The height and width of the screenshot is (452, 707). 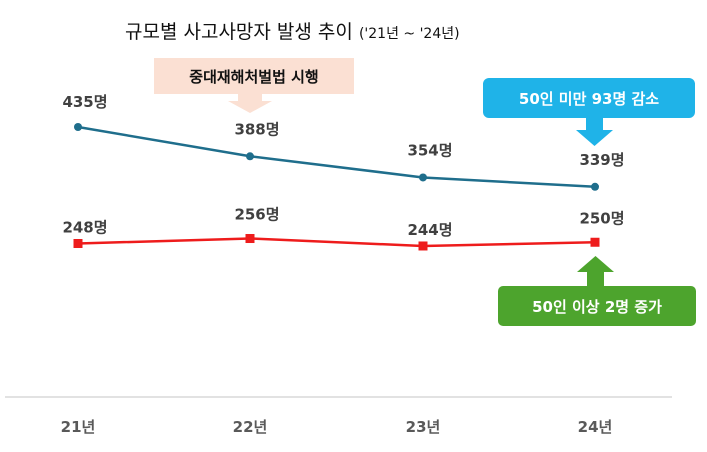 What do you see at coordinates (595, 271) in the screenshot?
I see `arrow-up-icon` at bounding box center [595, 271].